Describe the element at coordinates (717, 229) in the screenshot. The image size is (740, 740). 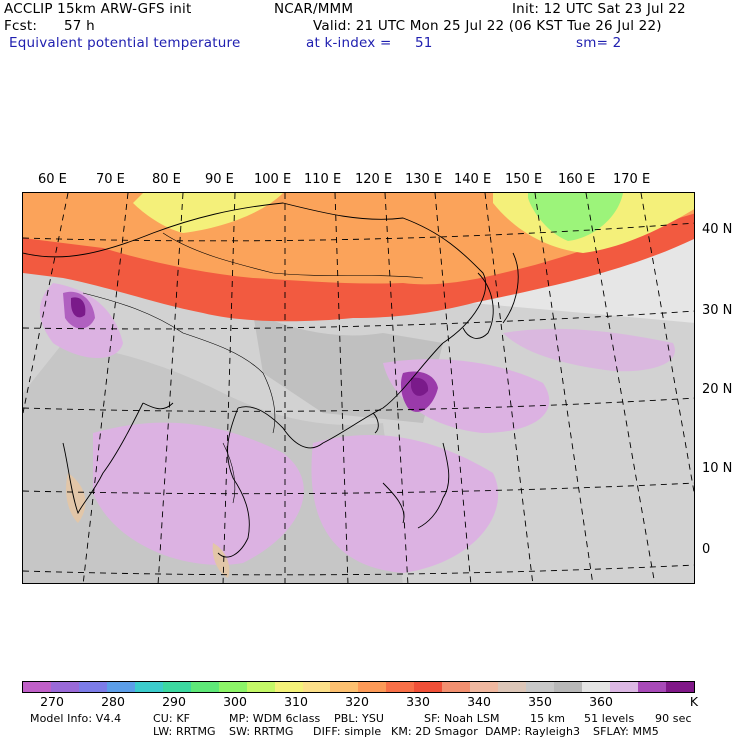
I see `lat-label: 40 N` at that location.